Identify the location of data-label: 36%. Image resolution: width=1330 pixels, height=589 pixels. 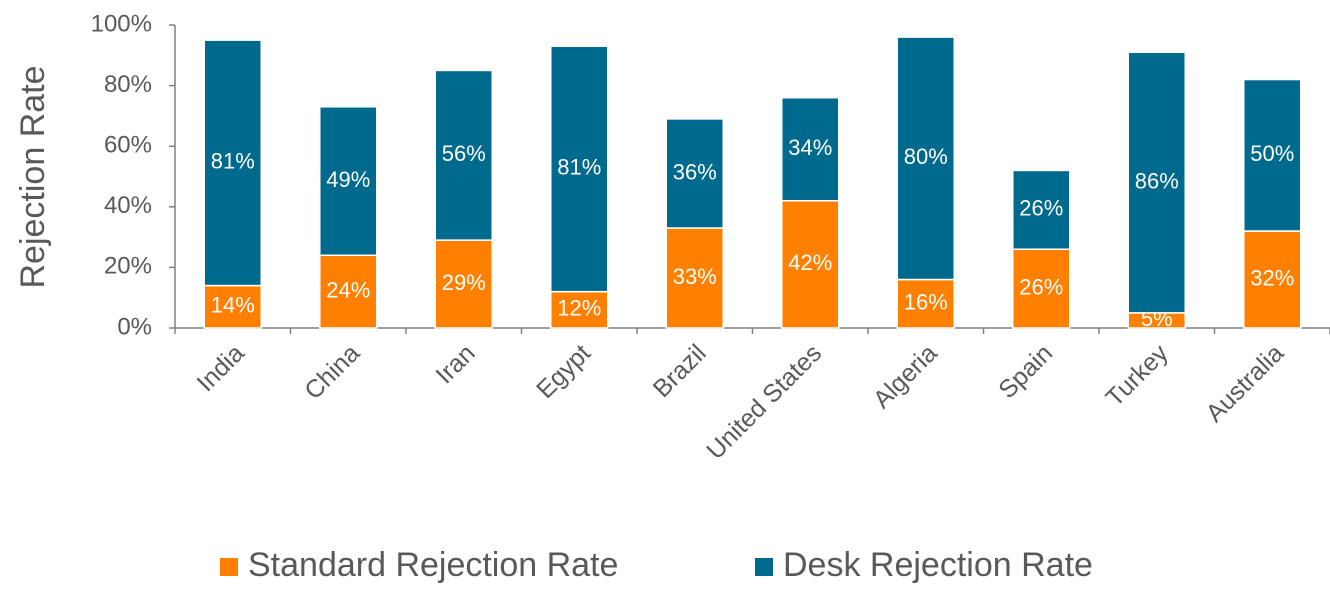
(695, 171).